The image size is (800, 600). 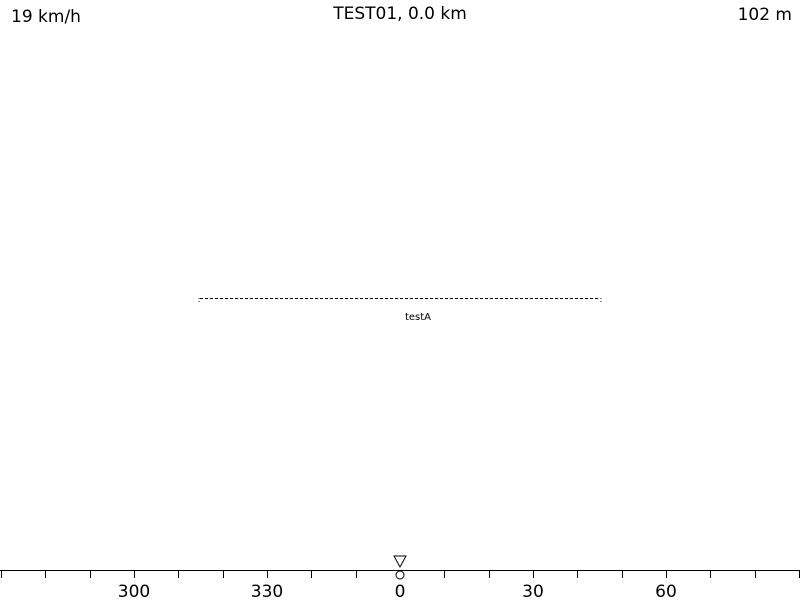 I want to click on altitude-readout: 102 m, so click(x=764, y=15).